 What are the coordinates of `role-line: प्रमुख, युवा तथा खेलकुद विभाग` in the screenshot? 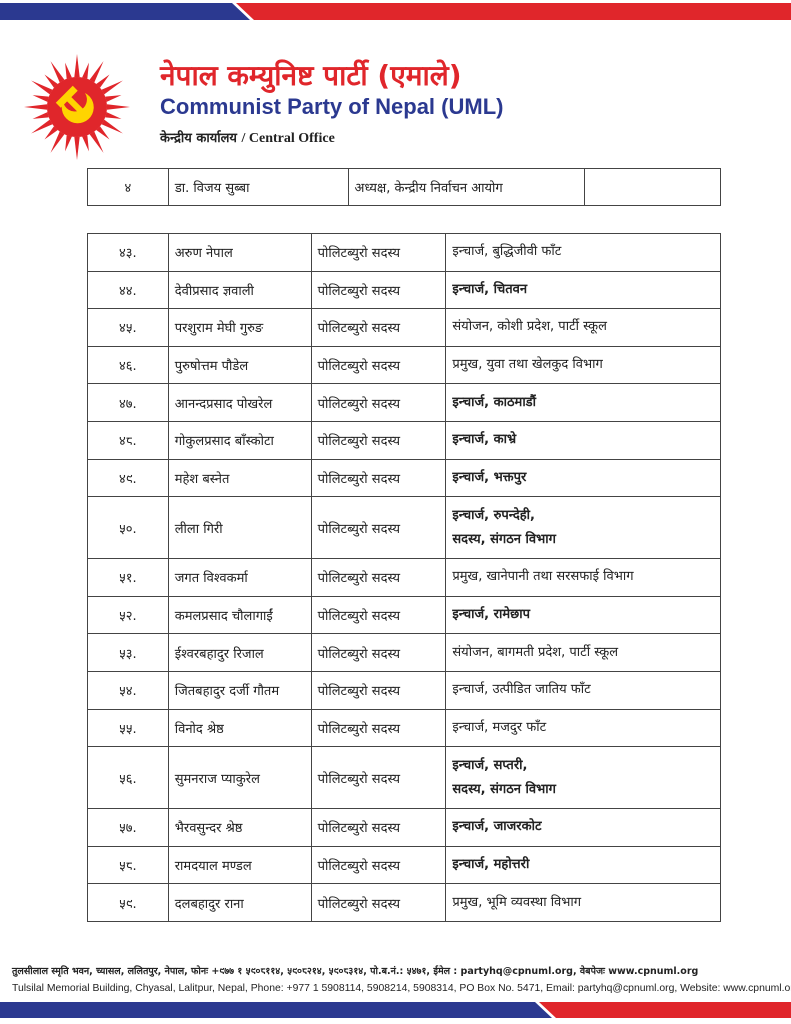 It's located at (527, 365).